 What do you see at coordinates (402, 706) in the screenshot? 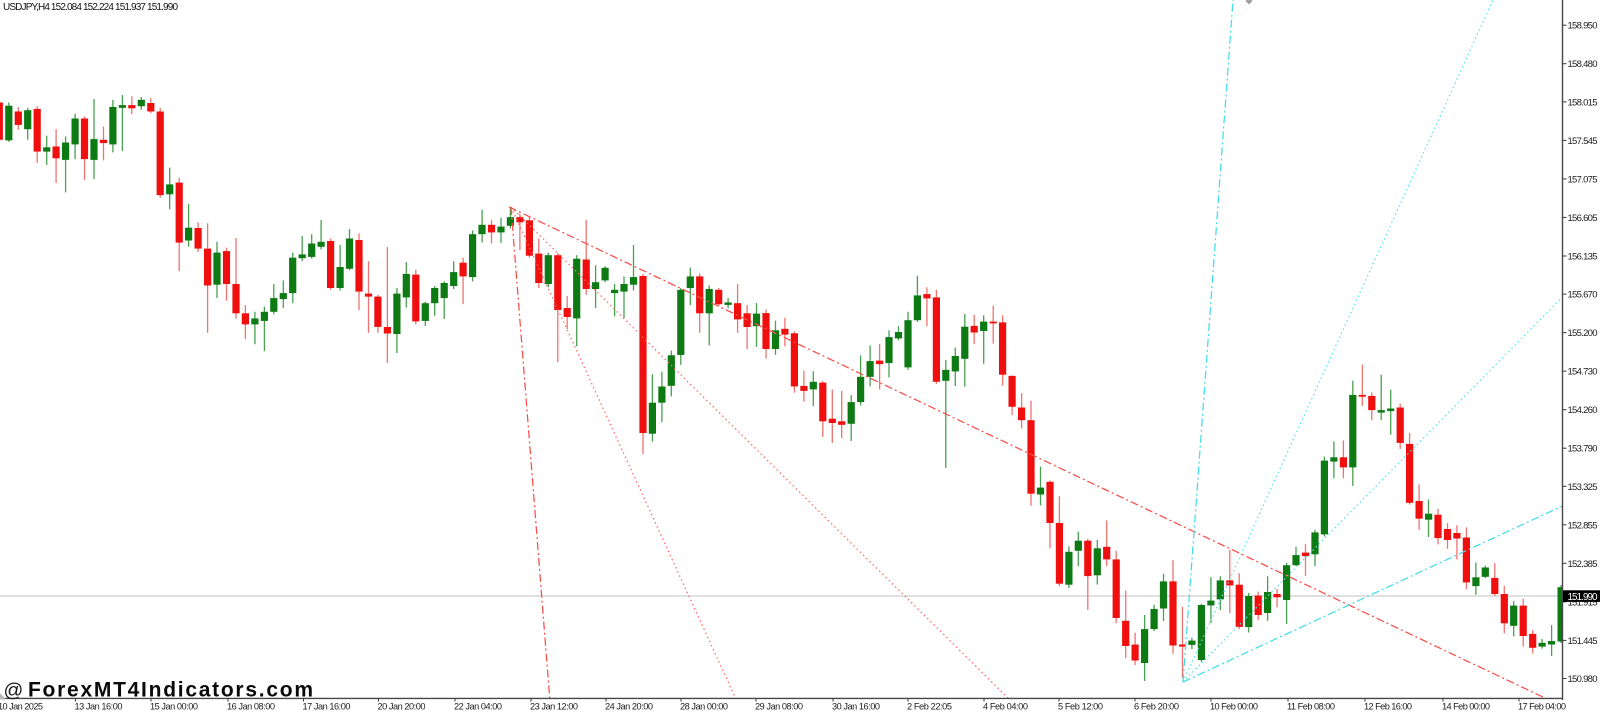
I see `svg-text: 20 Jan 20:00` at bounding box center [402, 706].